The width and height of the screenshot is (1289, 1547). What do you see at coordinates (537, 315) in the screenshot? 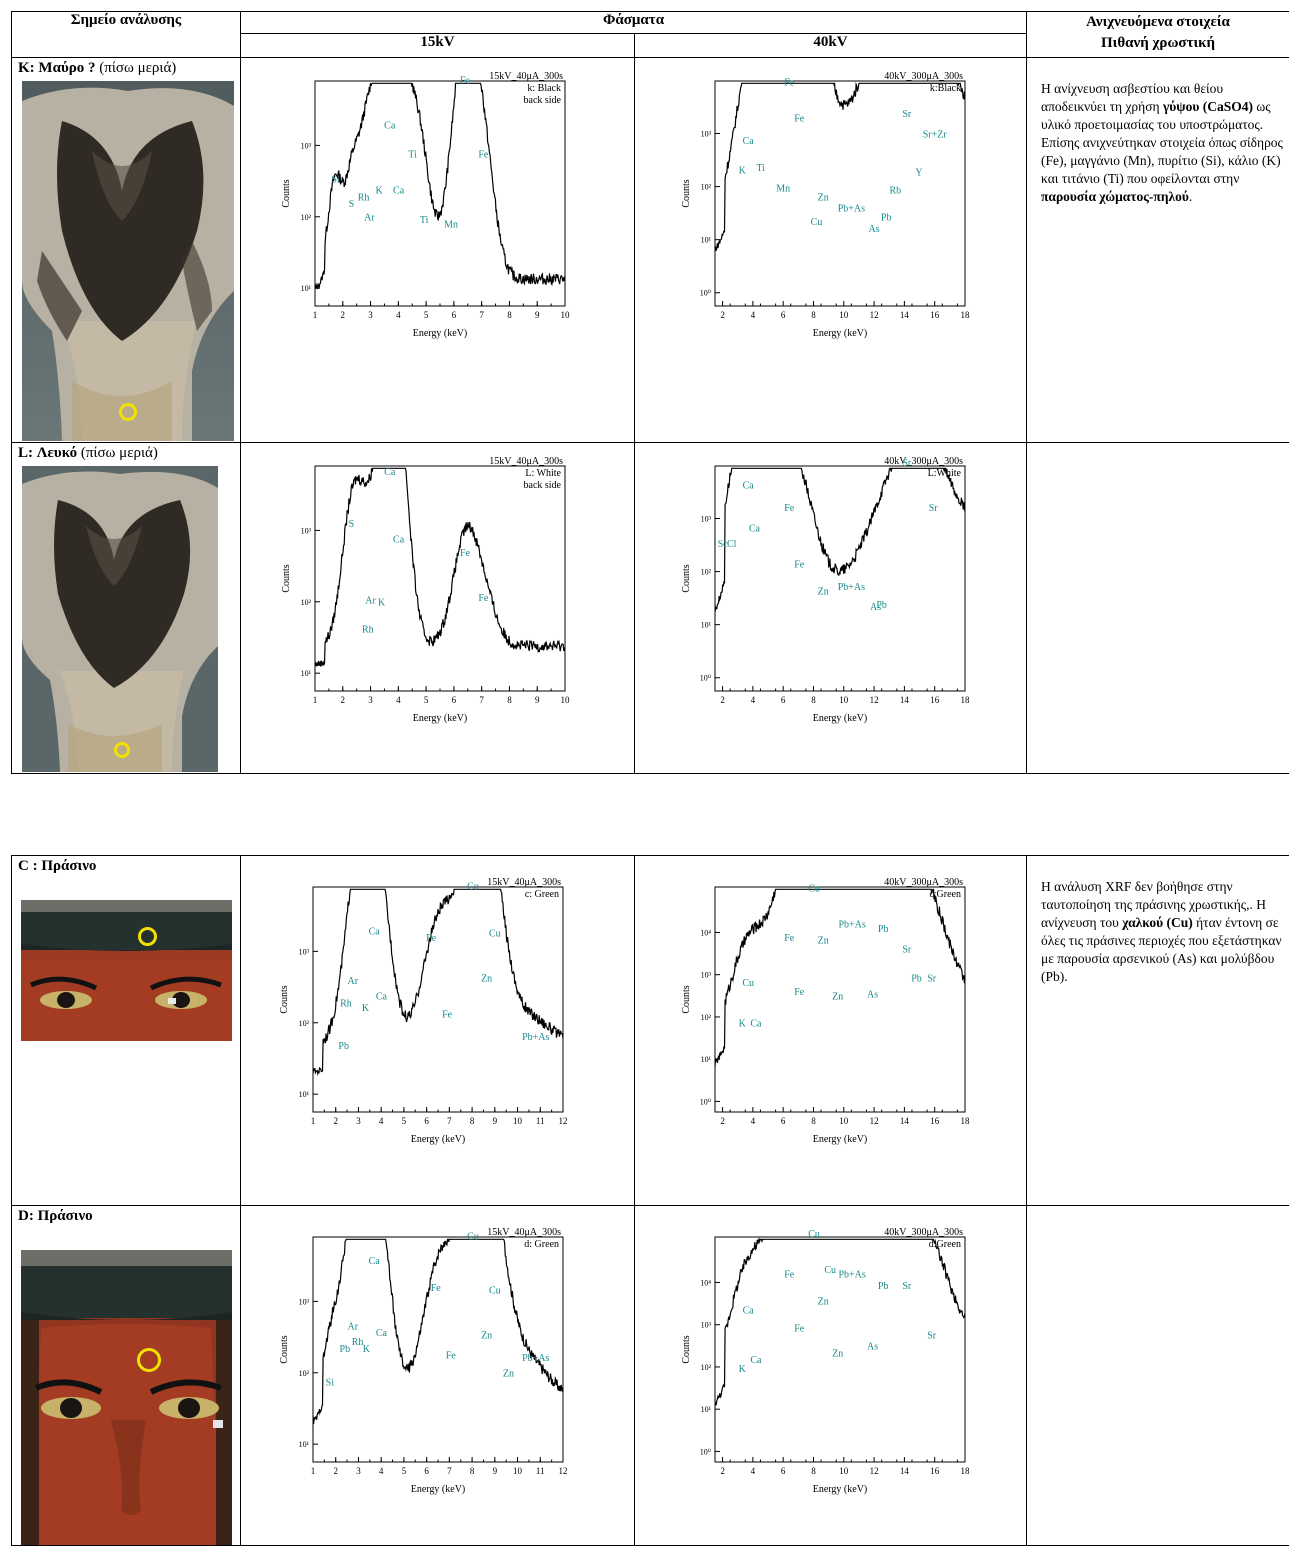
I see `x-tick-label: 9` at bounding box center [537, 315].